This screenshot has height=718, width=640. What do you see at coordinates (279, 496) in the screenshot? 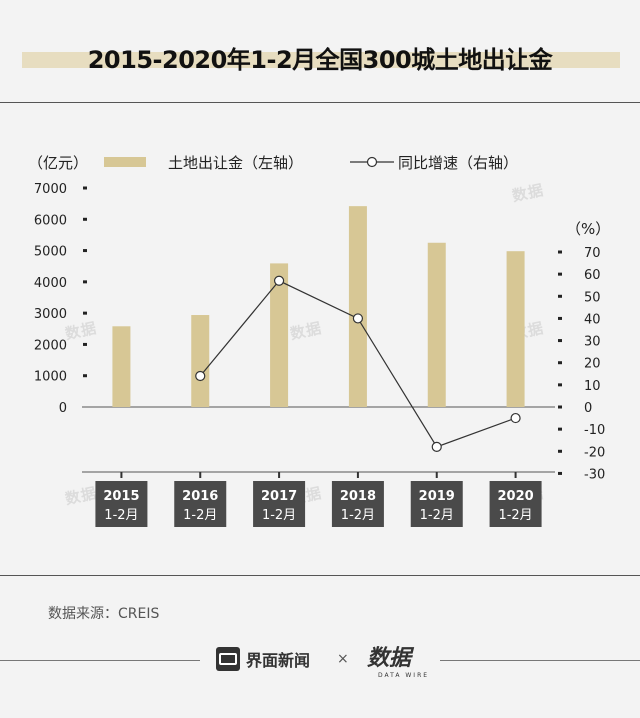
I see `x-category-label: 2017` at bounding box center [279, 496].